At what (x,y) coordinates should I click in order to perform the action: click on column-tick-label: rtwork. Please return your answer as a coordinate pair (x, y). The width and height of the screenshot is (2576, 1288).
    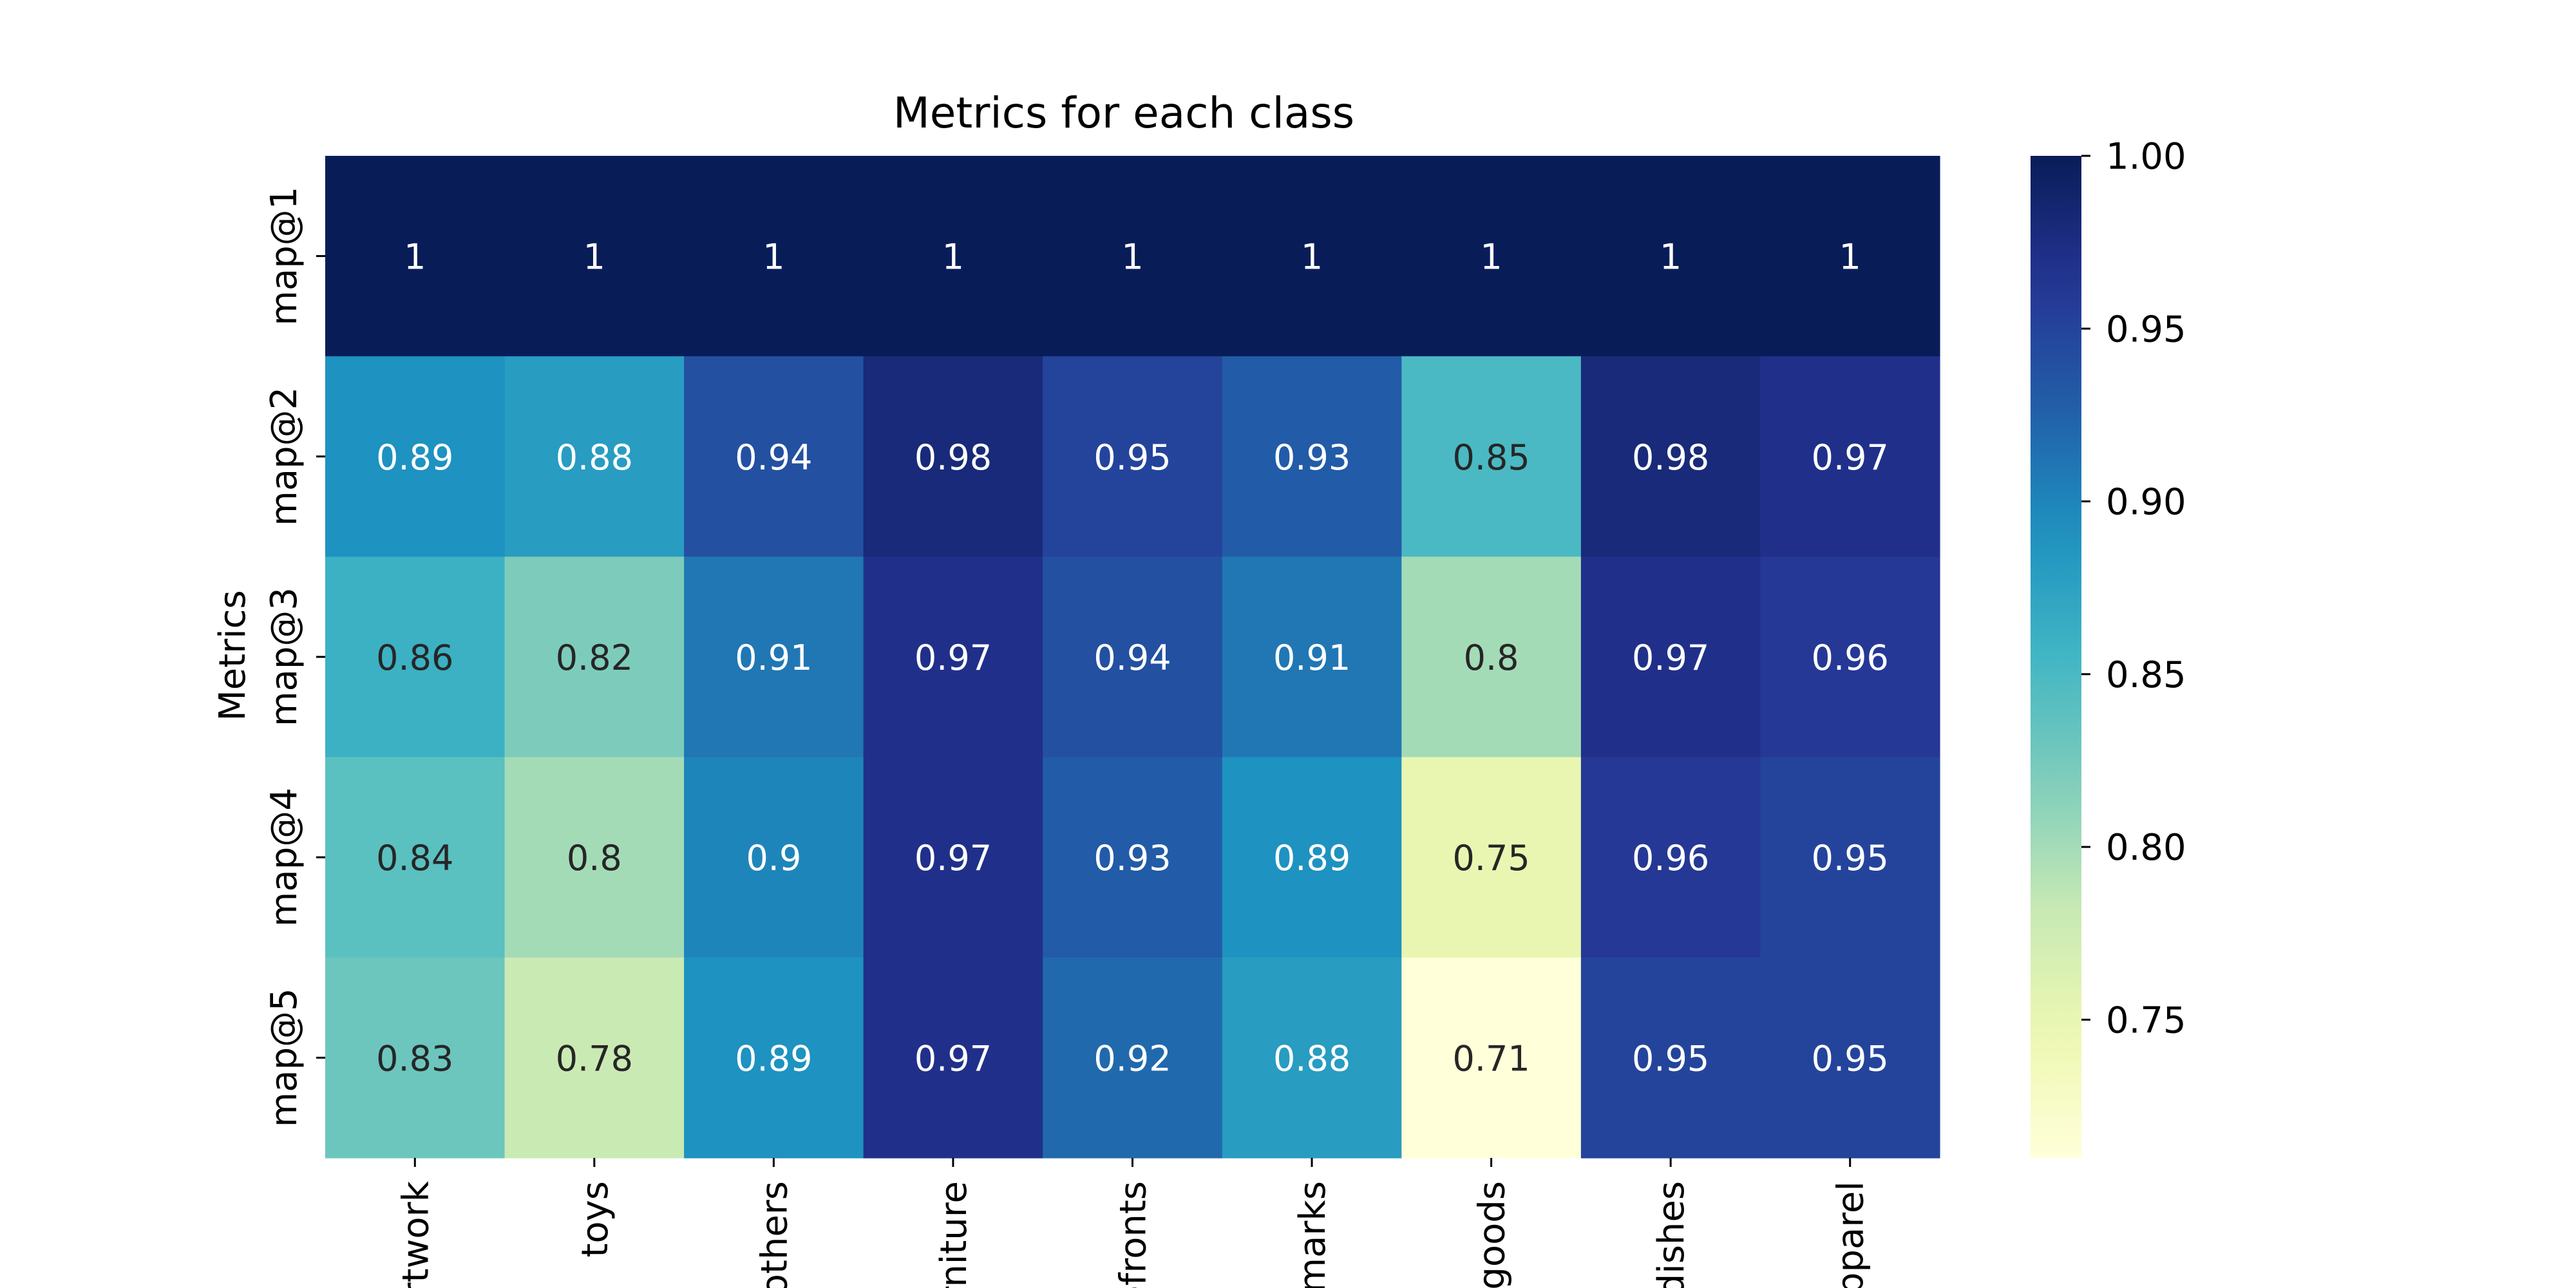
    Looking at the image, I should click on (416, 1234).